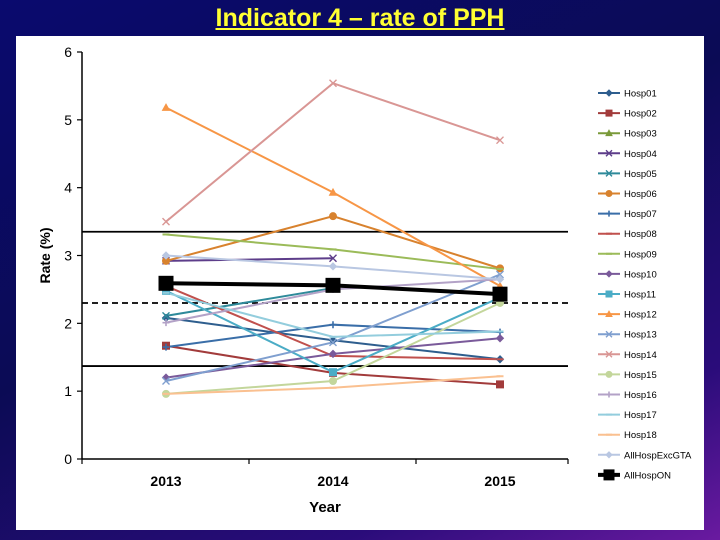 The width and height of the screenshot is (720, 540). I want to click on legend-label: Hosp07, so click(640, 214).